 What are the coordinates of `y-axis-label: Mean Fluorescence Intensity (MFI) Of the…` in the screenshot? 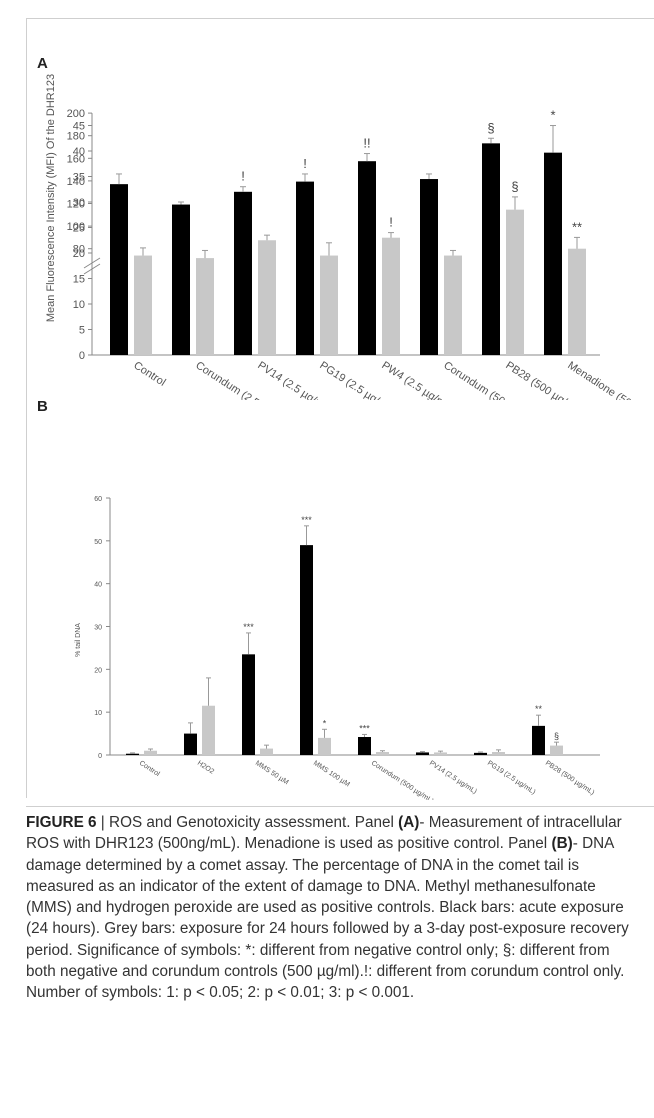 It's located at (51, 198).